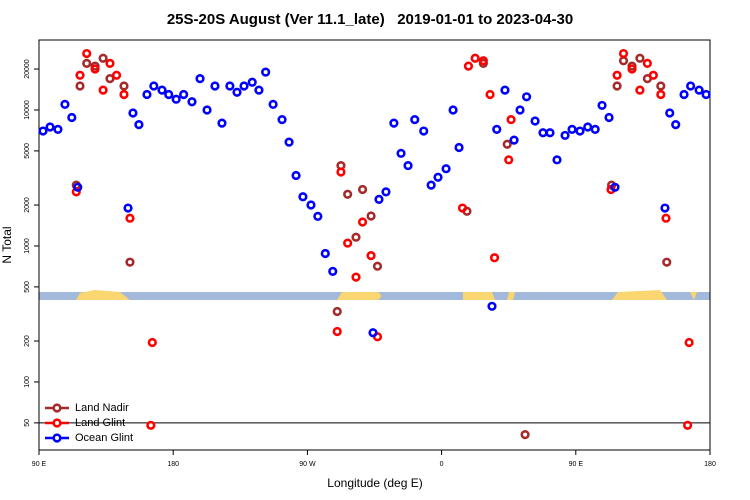 The height and width of the screenshot is (500, 750). What do you see at coordinates (27, 423) in the screenshot?
I see `y-tick-label: 50` at bounding box center [27, 423].